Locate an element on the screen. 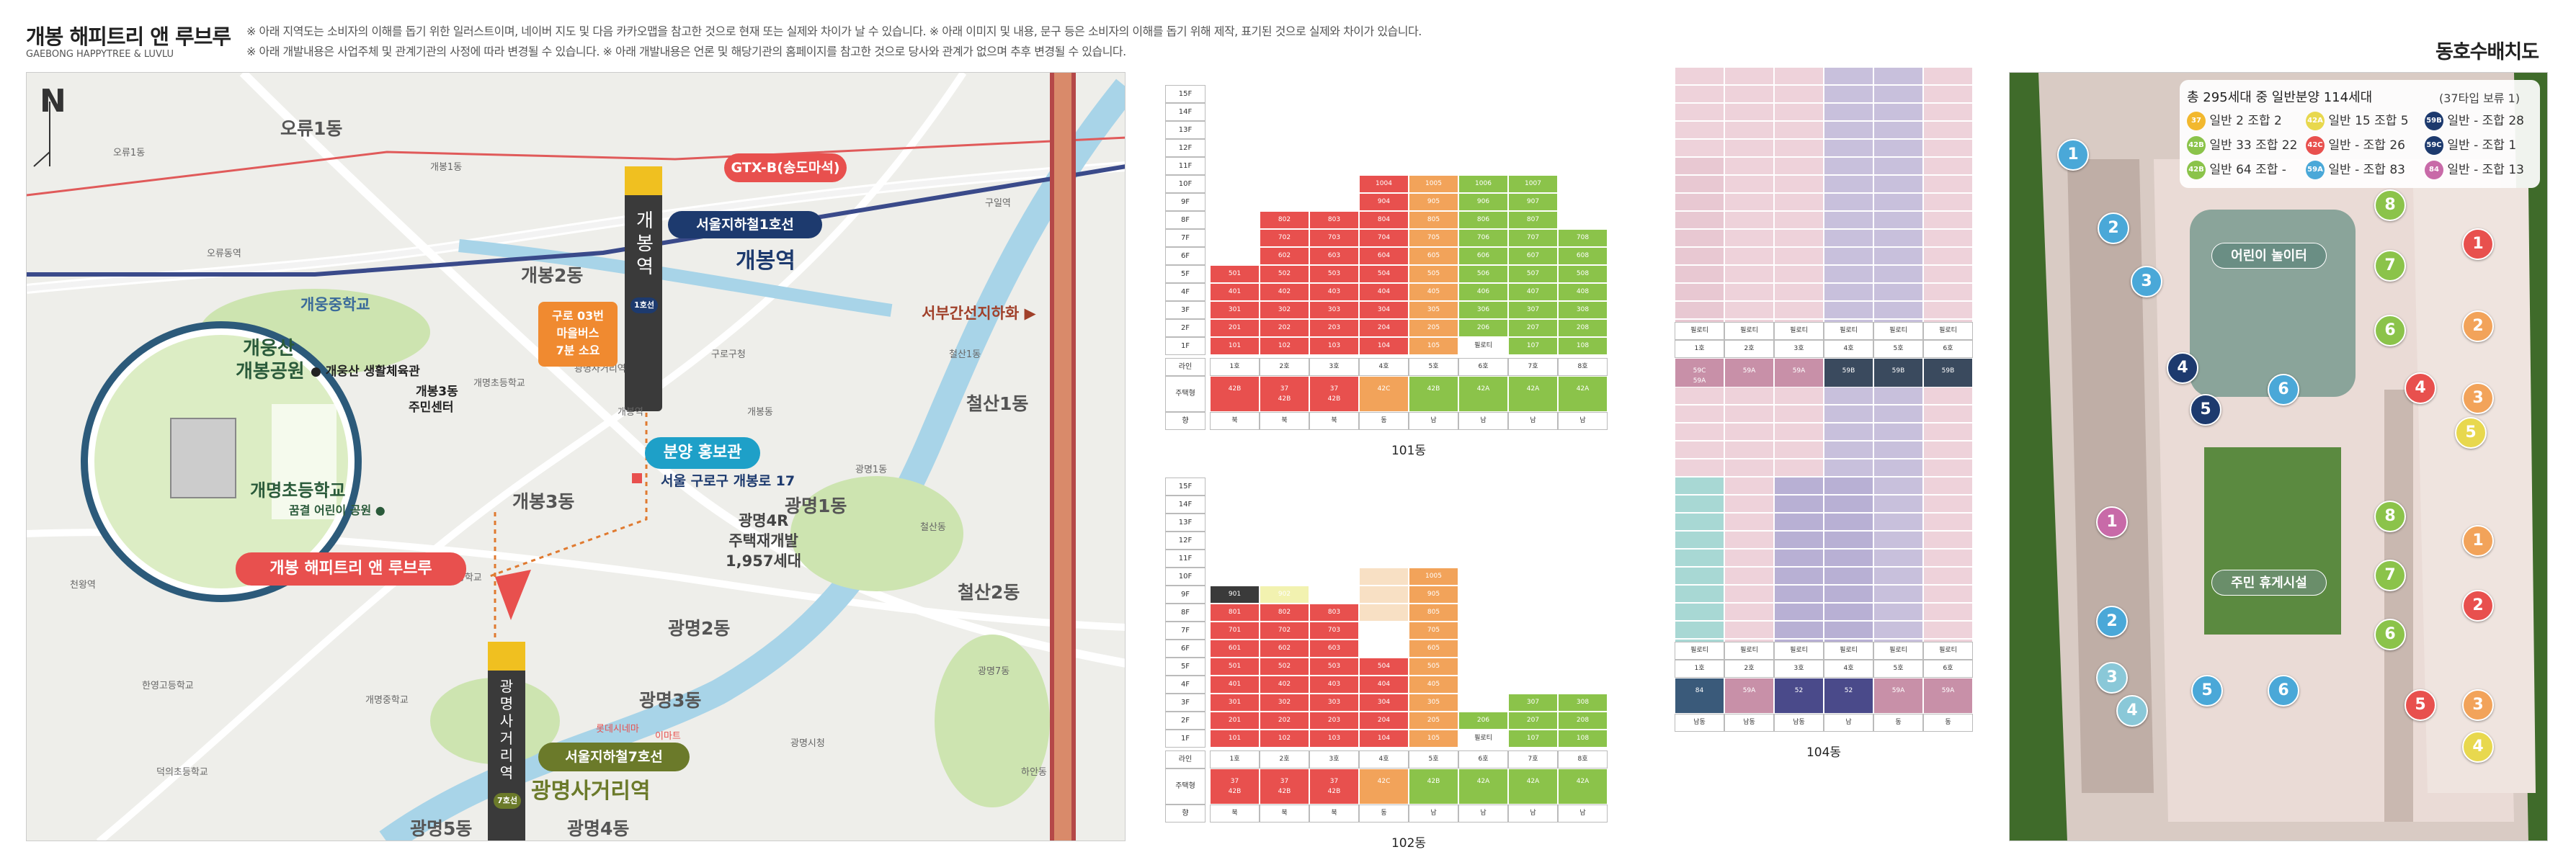 This screenshot has height=865, width=2576. north-indicator: N is located at coordinates (53, 101).